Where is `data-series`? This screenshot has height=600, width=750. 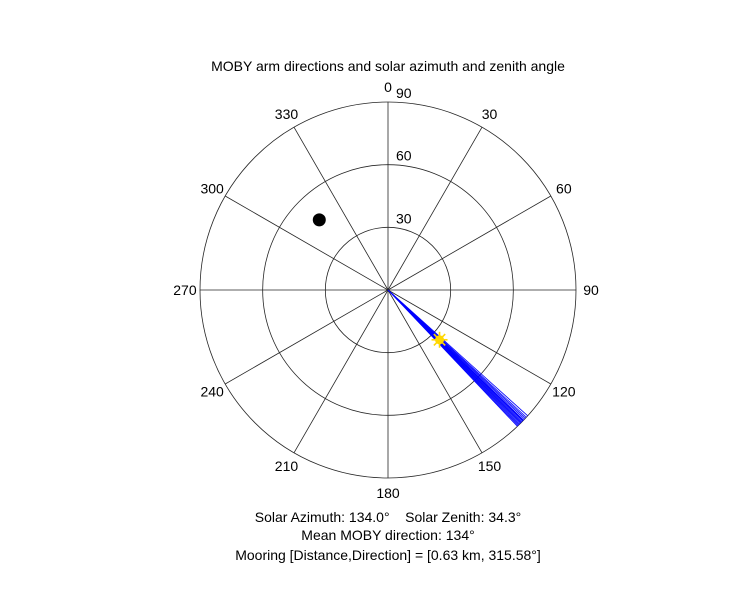
data-series is located at coordinates (420, 320).